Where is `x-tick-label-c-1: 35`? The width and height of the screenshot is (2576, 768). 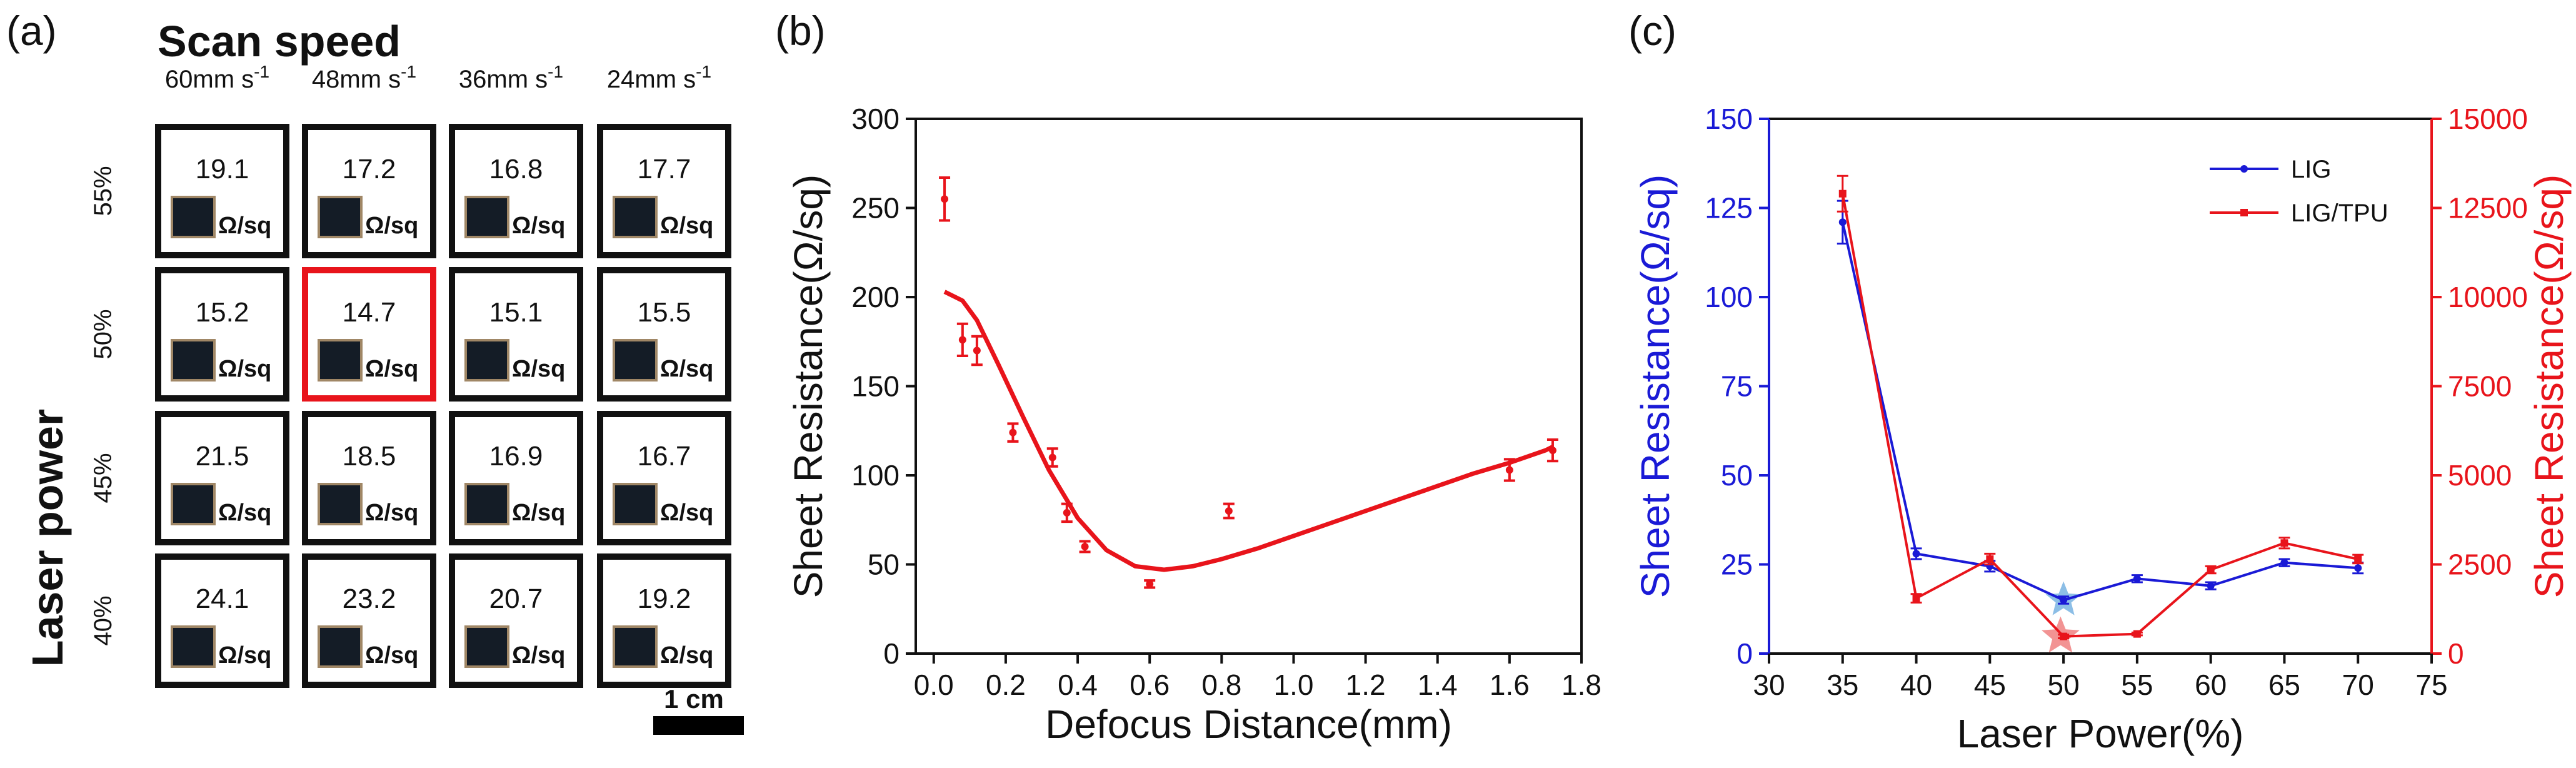
x-tick-label-c-1: 35 is located at coordinates (1842, 685).